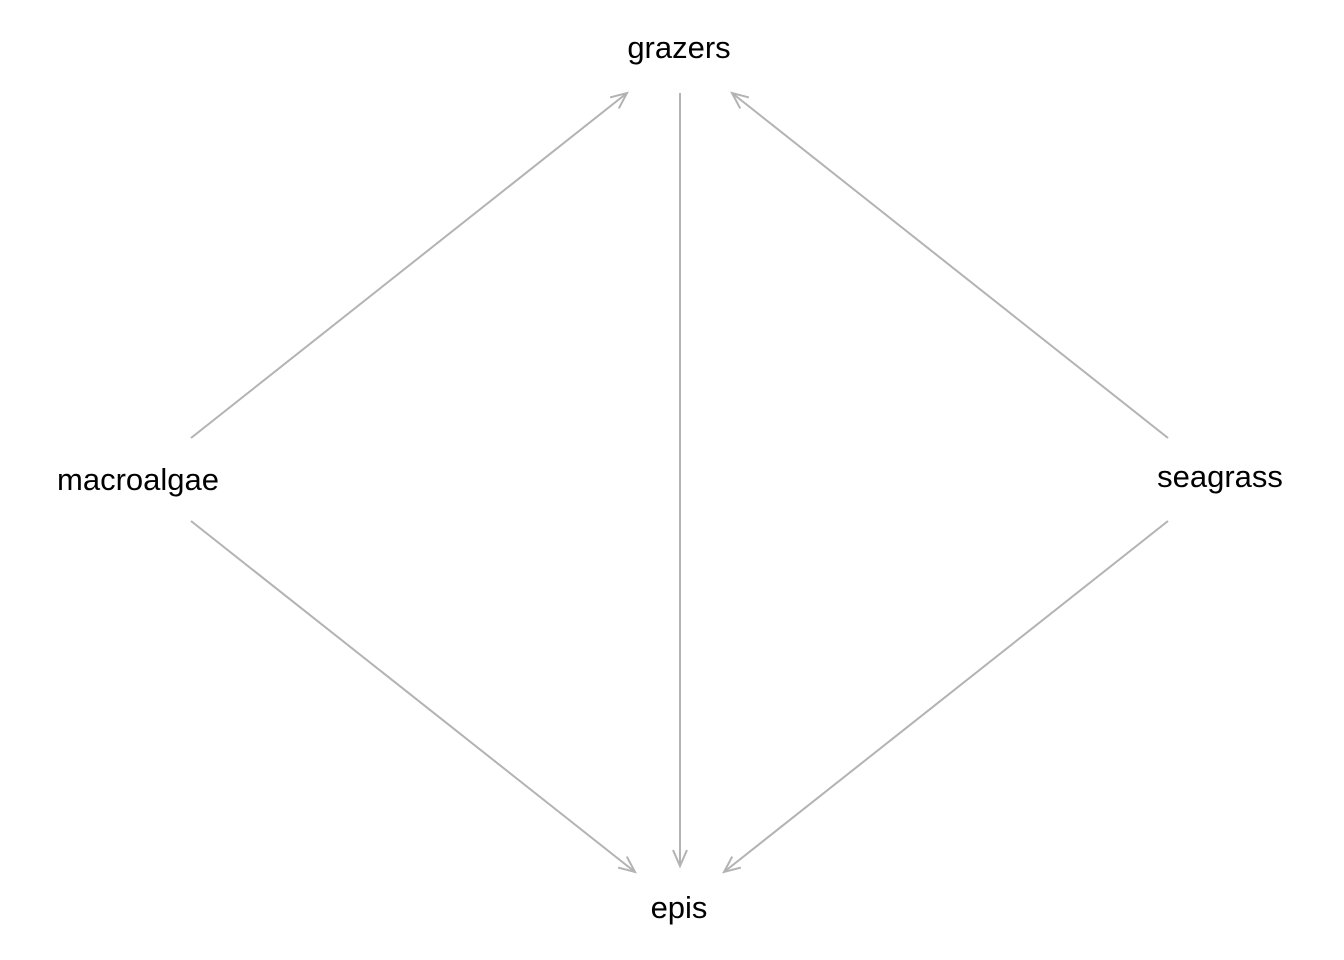  What do you see at coordinates (1220, 476) in the screenshot?
I see `node-seagrass: seagrass` at bounding box center [1220, 476].